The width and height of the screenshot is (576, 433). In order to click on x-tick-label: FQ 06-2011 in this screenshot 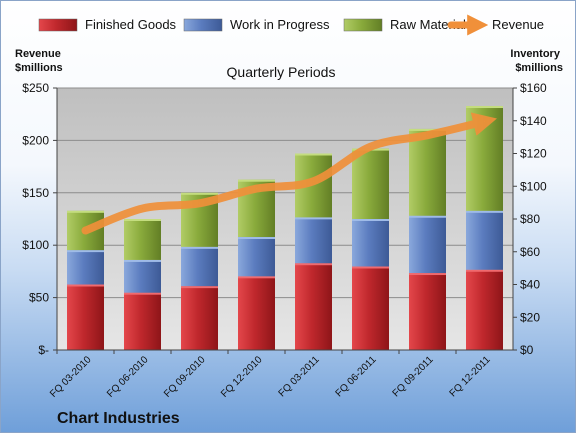, I will do `click(356, 376)`.